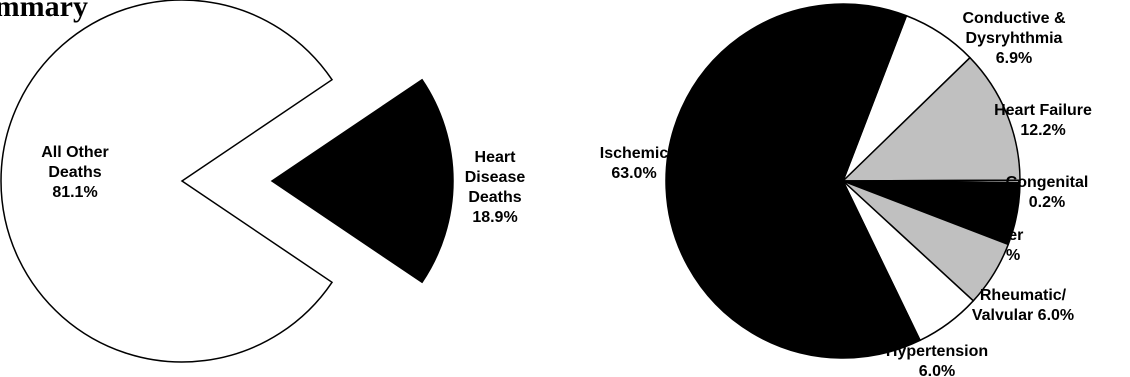 The width and height of the screenshot is (1130, 377). What do you see at coordinates (75, 172) in the screenshot?
I see `label-all-other-deaths: All Other Deaths 81.1%` at bounding box center [75, 172].